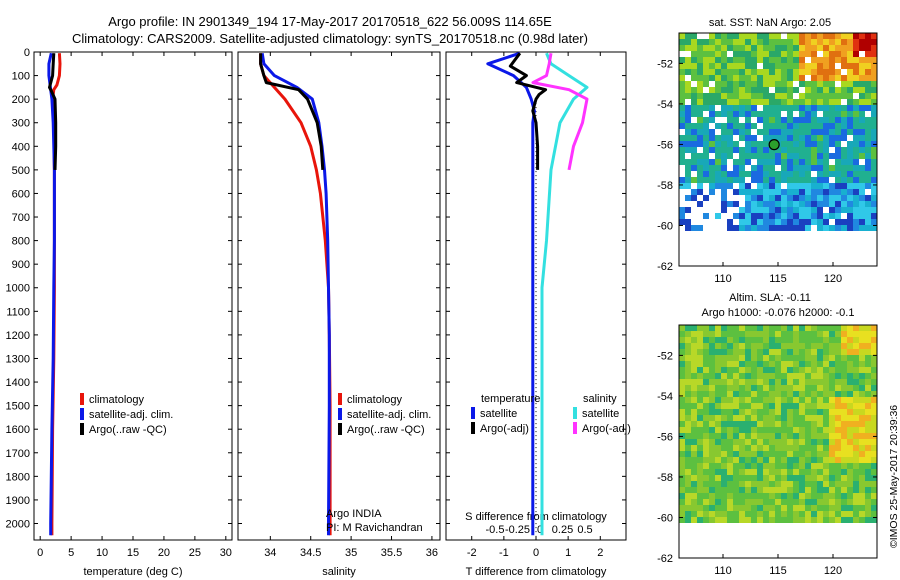 This screenshot has height=580, width=900. What do you see at coordinates (562, 530) in the screenshot?
I see `difference-salinity-tick-label: 0.25` at bounding box center [562, 530].